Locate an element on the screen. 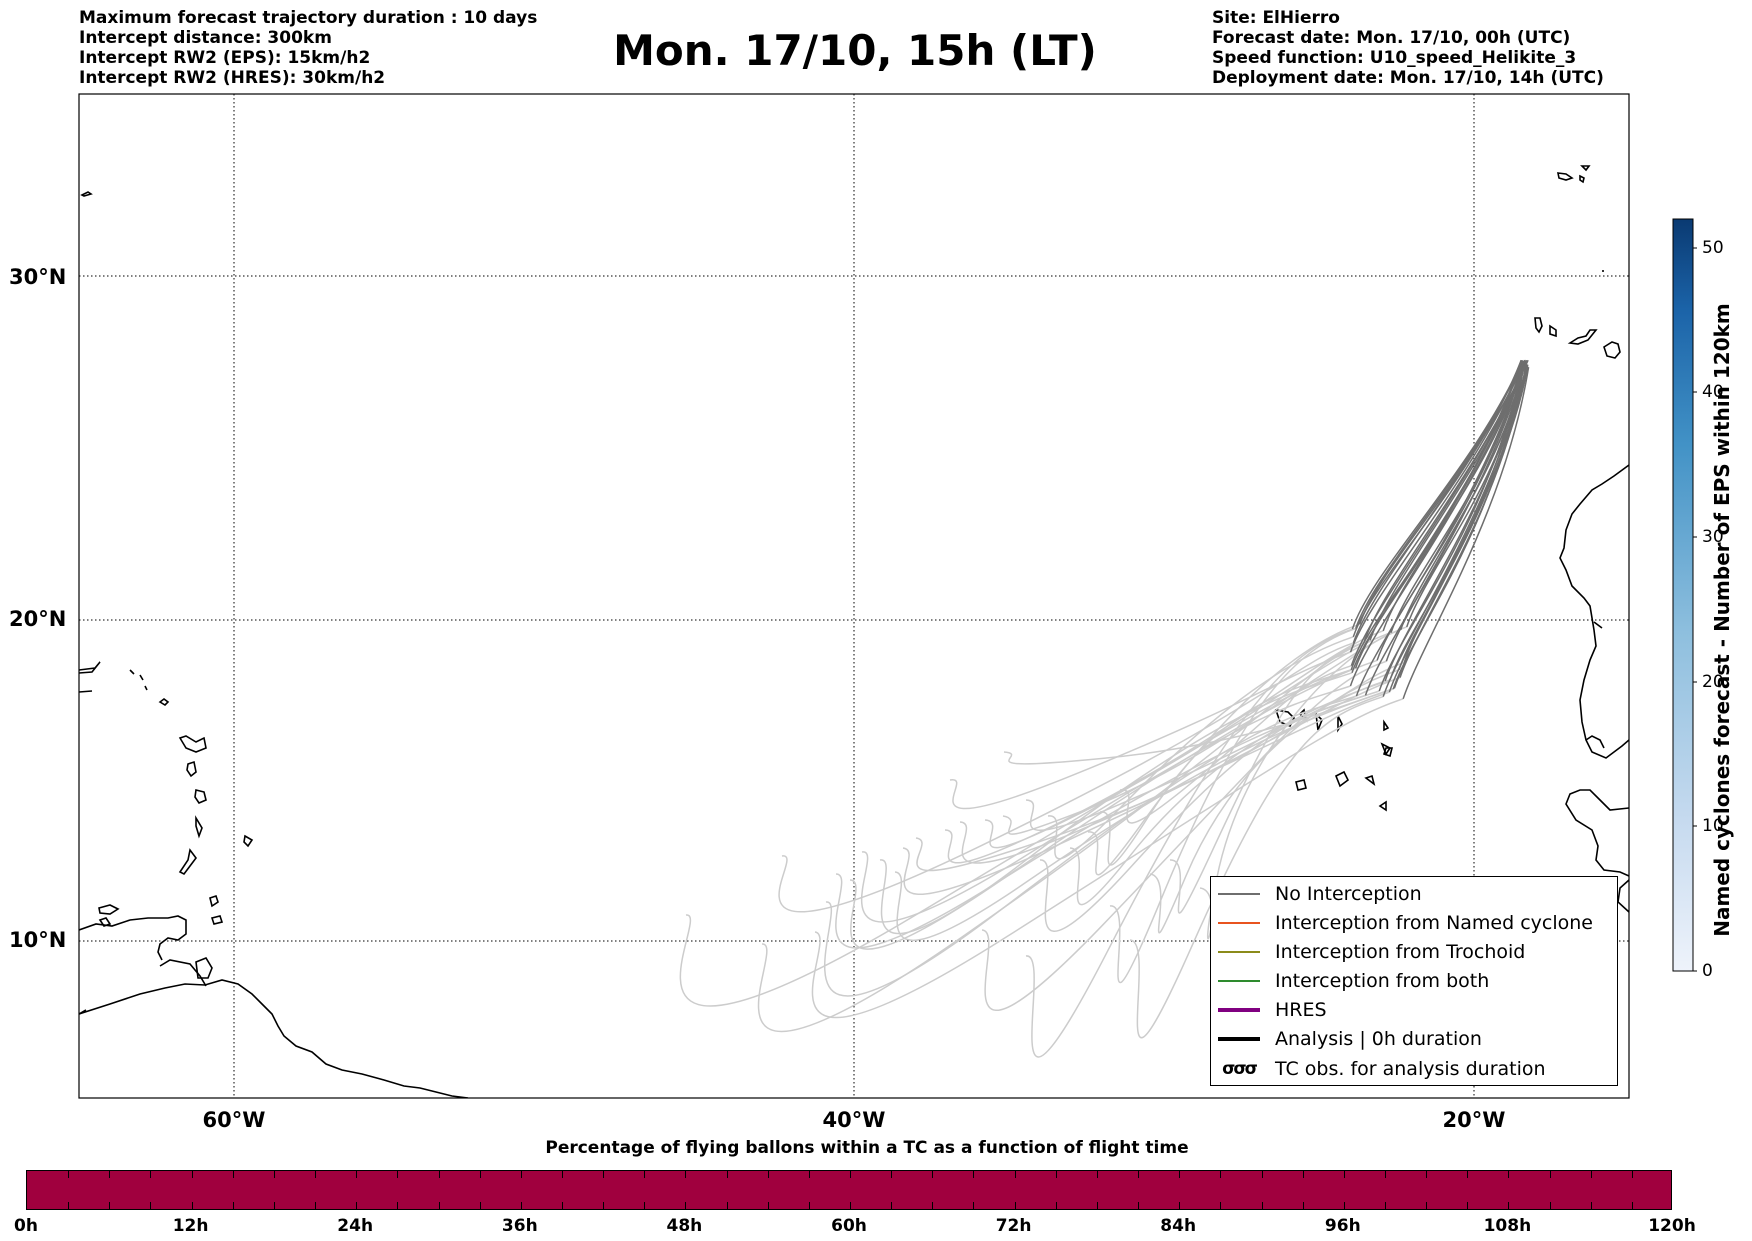  lat-label: 20°N is located at coordinates (38, 619).